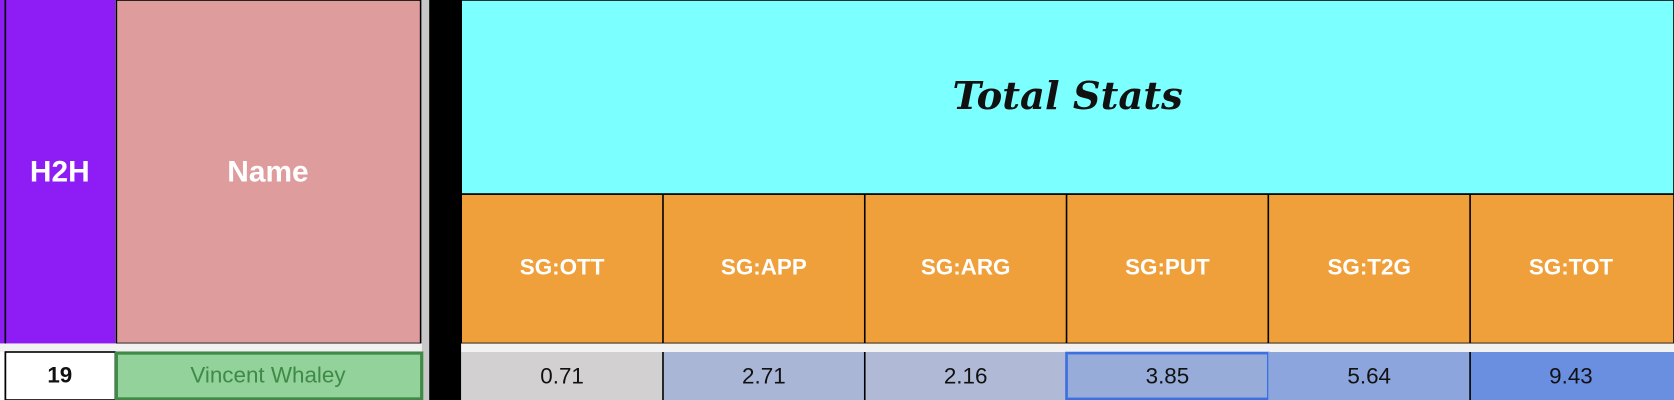 The image size is (1674, 400). What do you see at coordinates (445, 200) in the screenshot?
I see `black-column` at bounding box center [445, 200].